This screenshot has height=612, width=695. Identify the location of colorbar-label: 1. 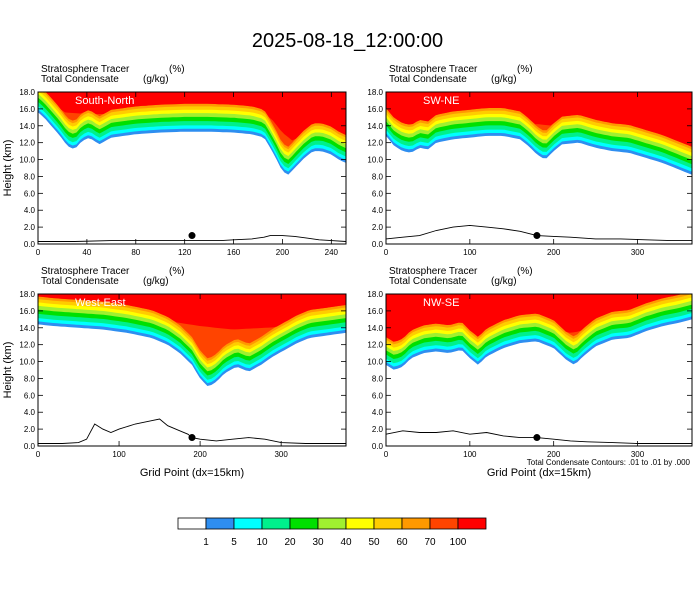
(206, 542).